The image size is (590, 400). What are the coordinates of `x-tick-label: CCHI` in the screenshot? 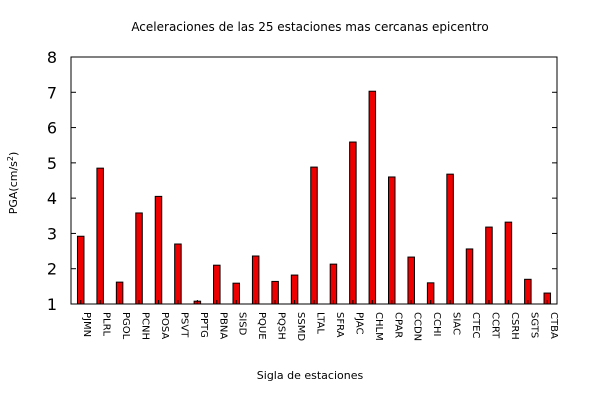 It's located at (436, 324).